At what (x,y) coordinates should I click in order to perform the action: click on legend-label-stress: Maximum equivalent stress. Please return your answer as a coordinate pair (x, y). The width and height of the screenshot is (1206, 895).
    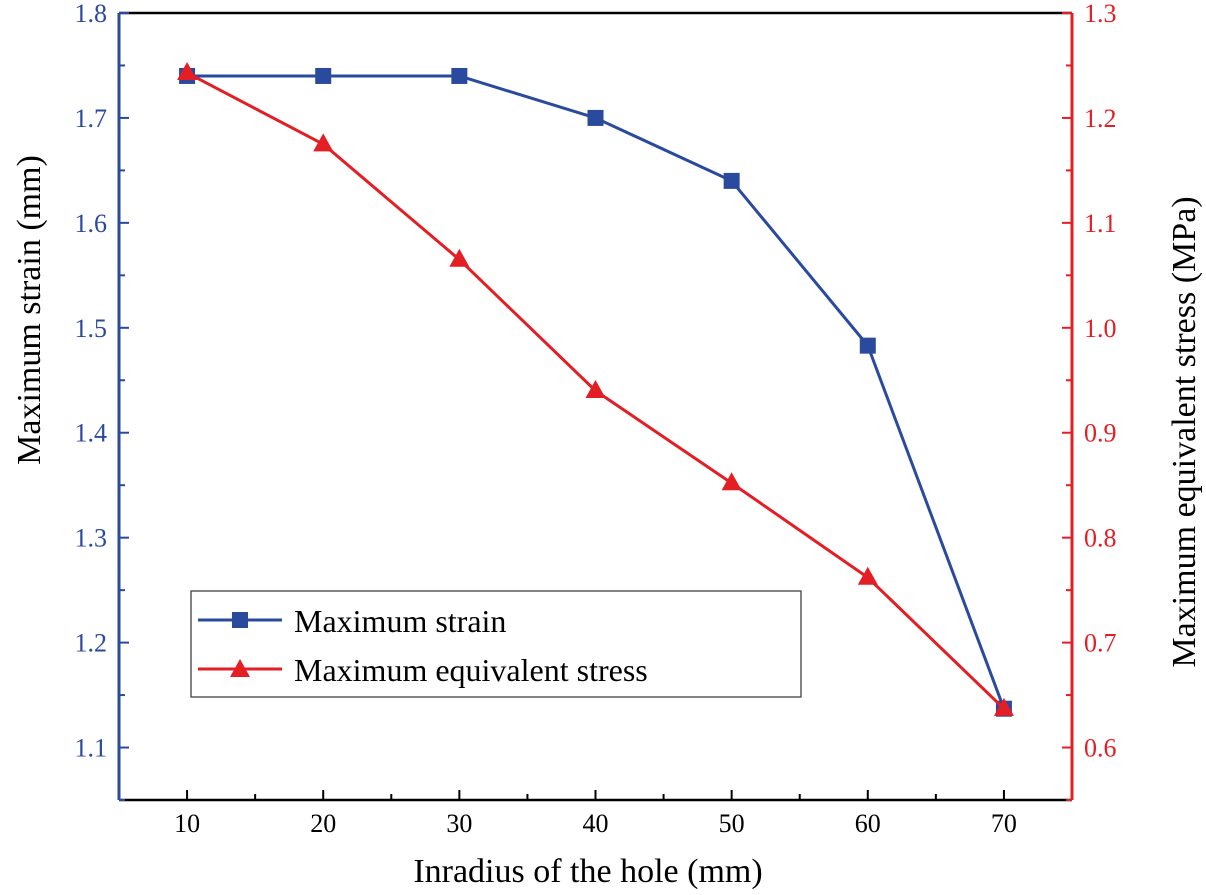
    Looking at the image, I should click on (471, 670).